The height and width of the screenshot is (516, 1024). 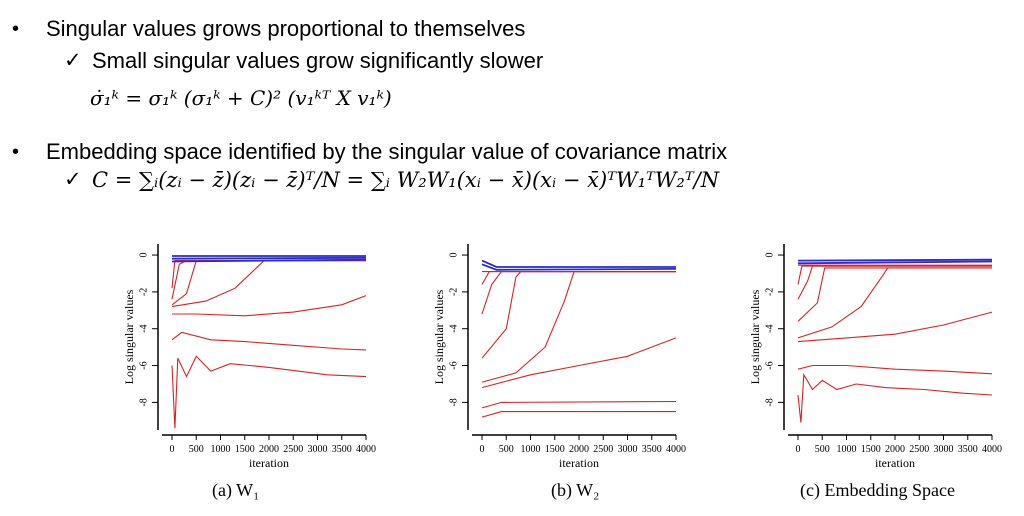 What do you see at coordinates (236, 490) in the screenshot?
I see `caption-w1: (a) W₁` at bounding box center [236, 490].